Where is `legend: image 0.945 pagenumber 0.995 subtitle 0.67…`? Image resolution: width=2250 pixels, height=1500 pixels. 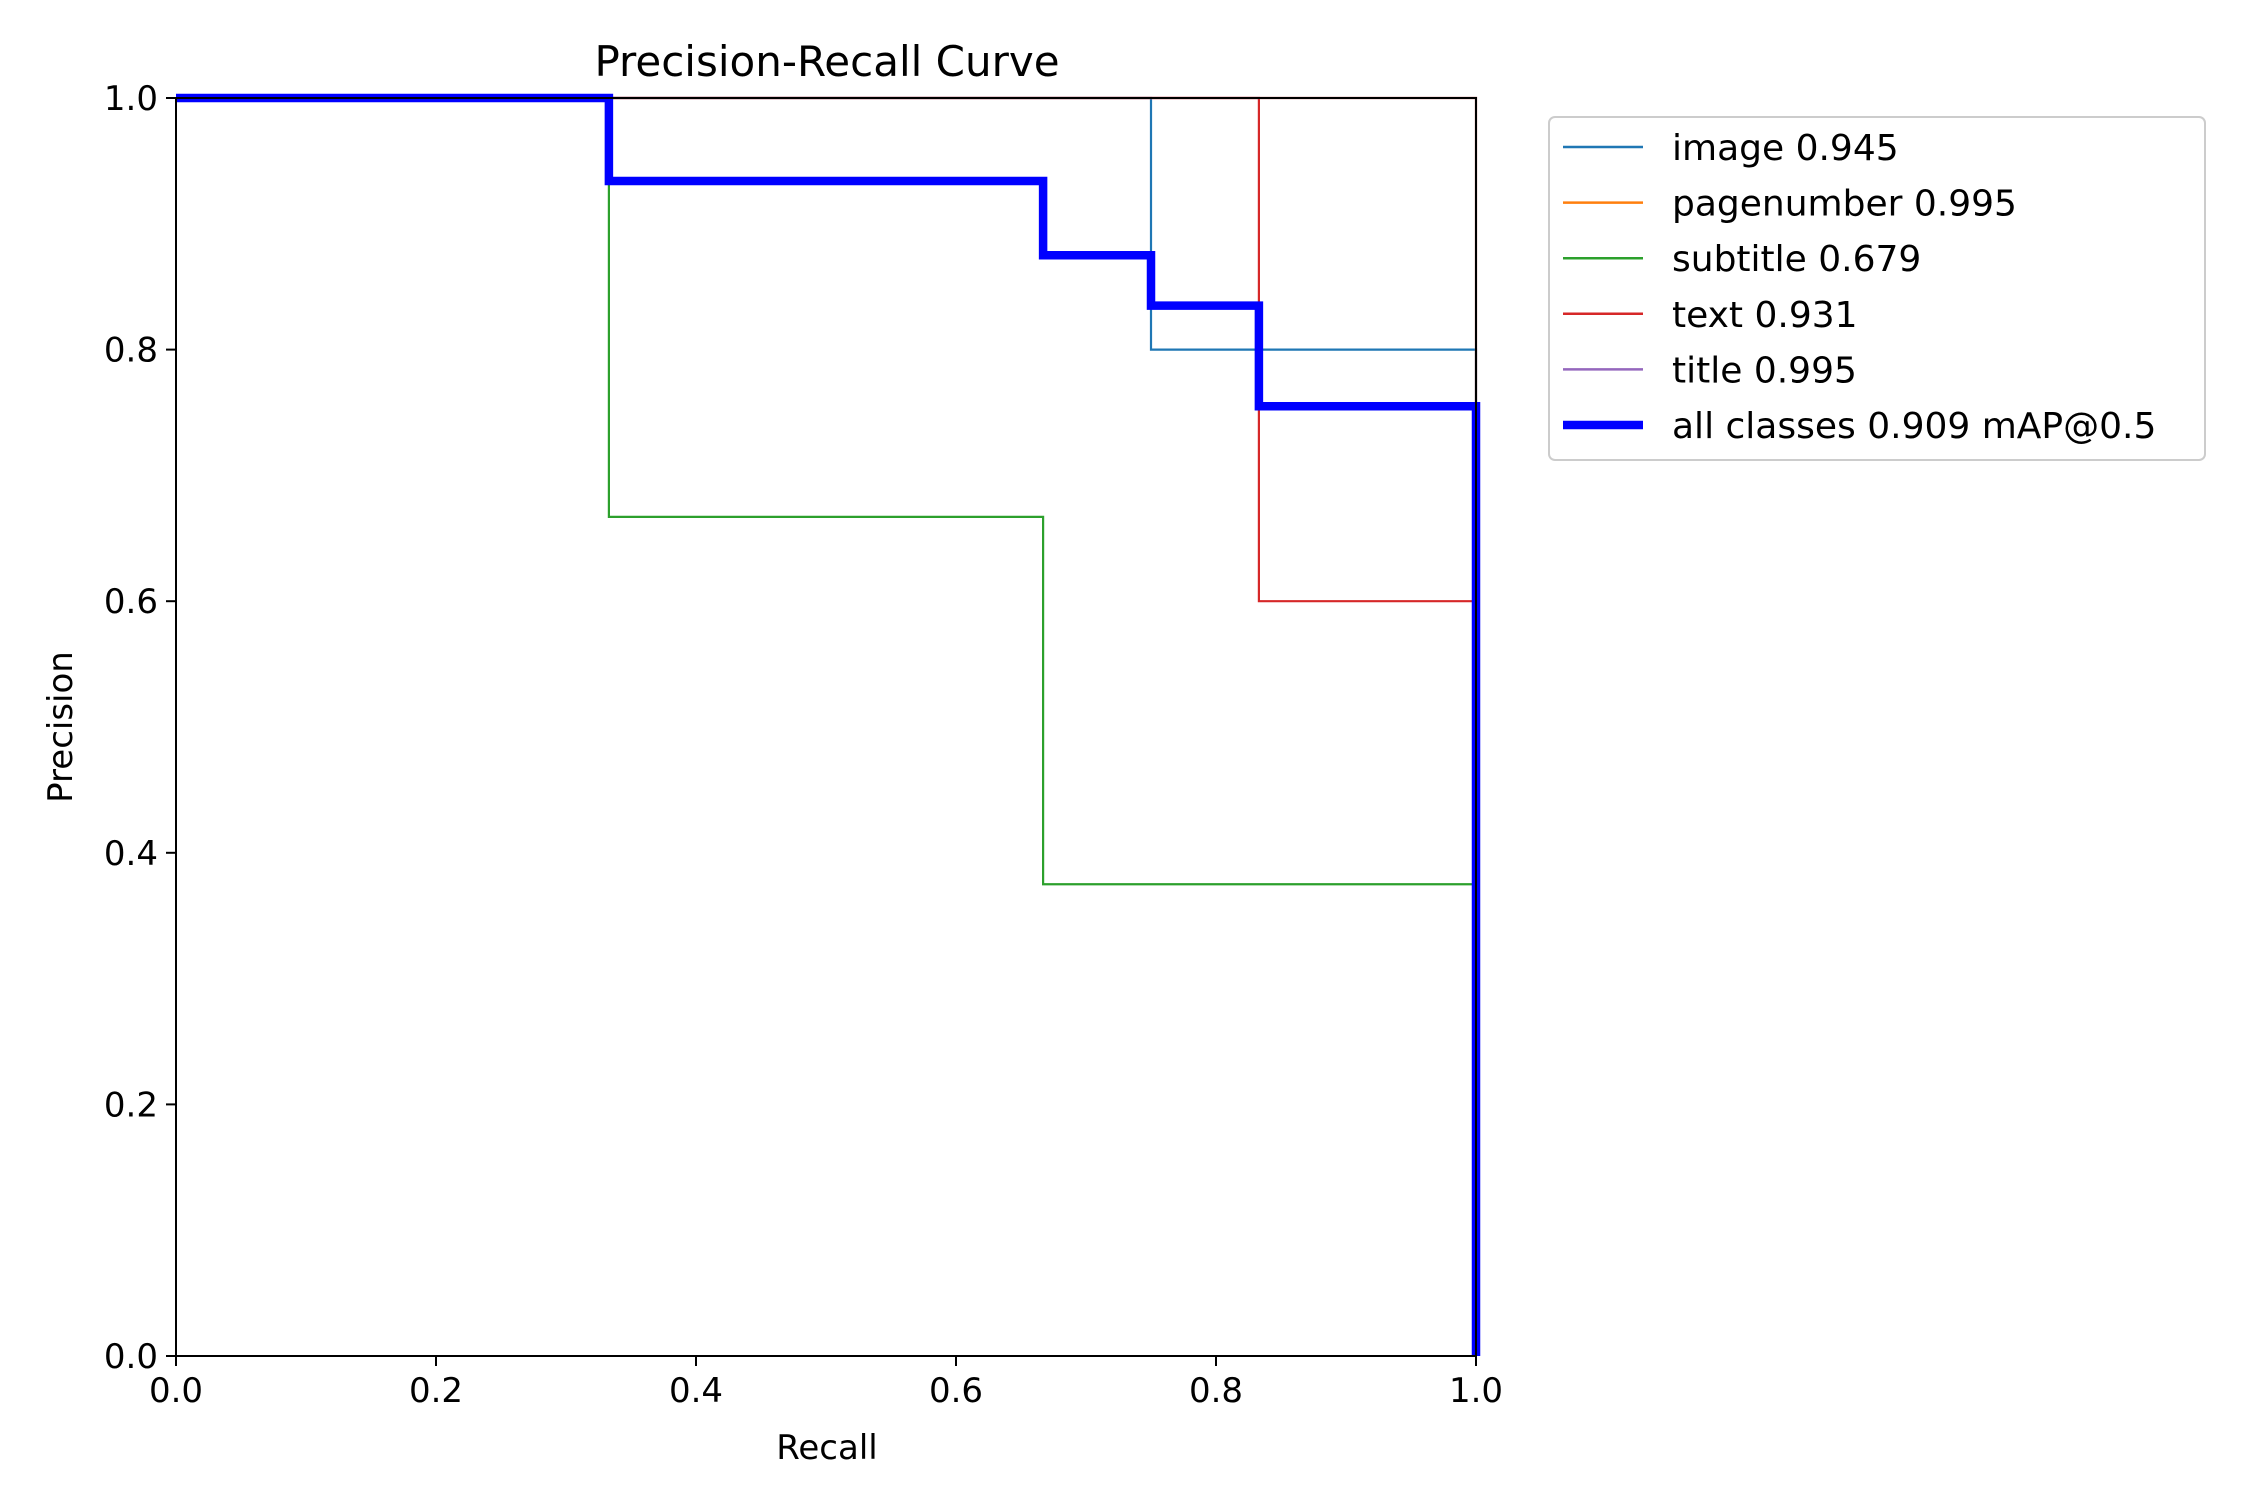 legend: image 0.945 pagenumber 0.995 subtitle 0.67… is located at coordinates (1877, 288).